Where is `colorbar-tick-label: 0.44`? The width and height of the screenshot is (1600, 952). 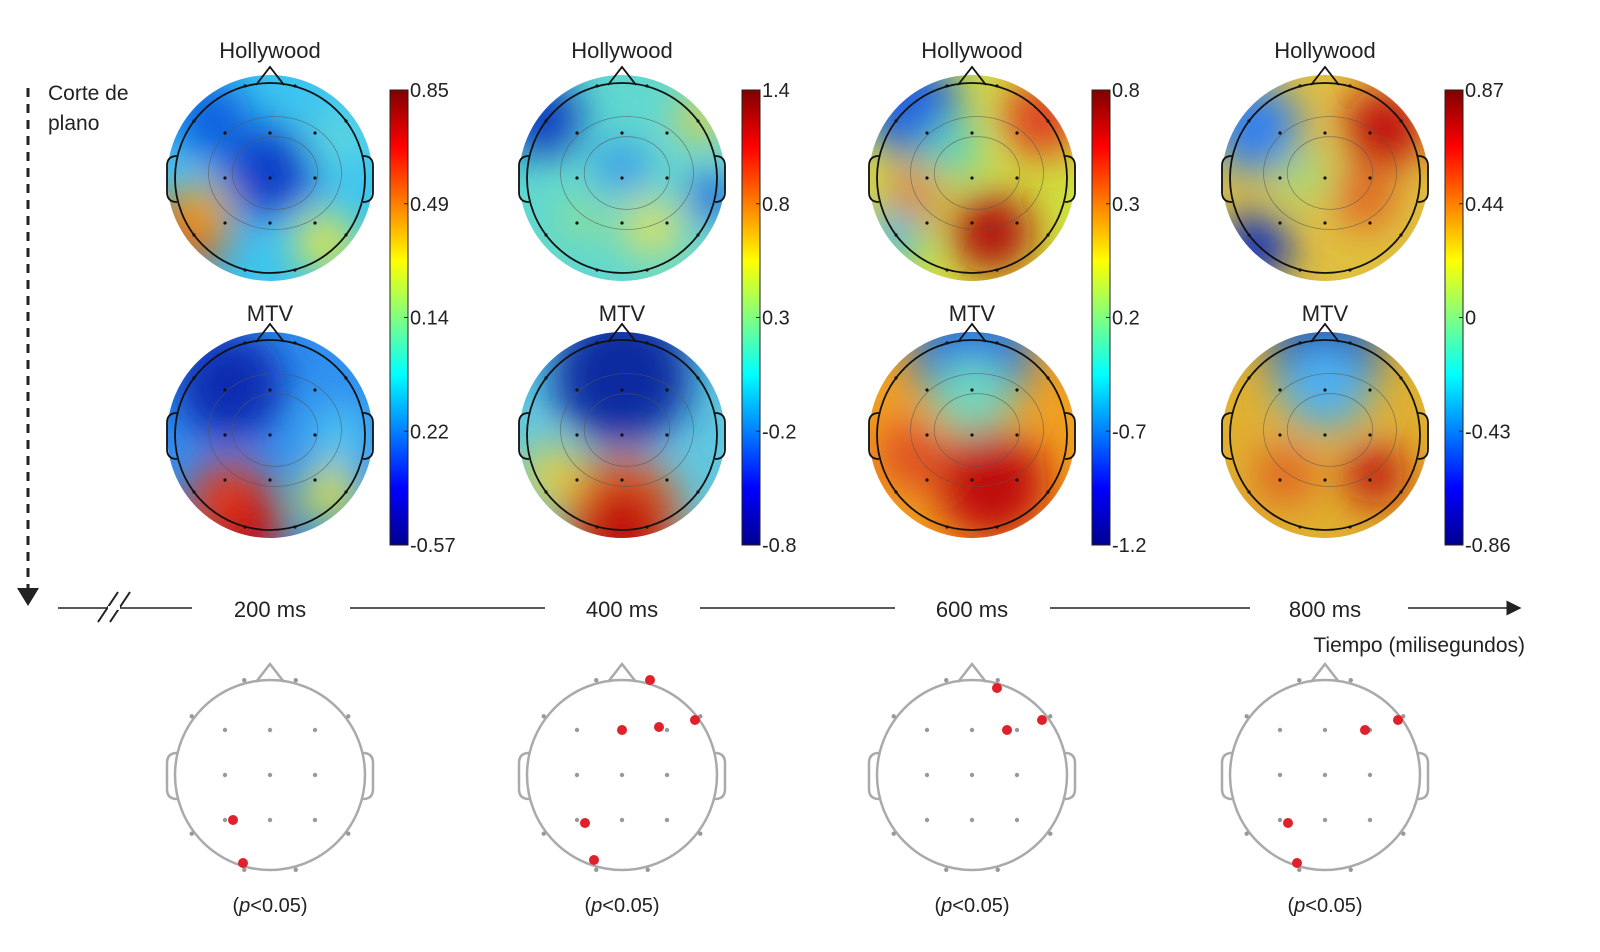
colorbar-tick-label: 0.44 is located at coordinates (1484, 205).